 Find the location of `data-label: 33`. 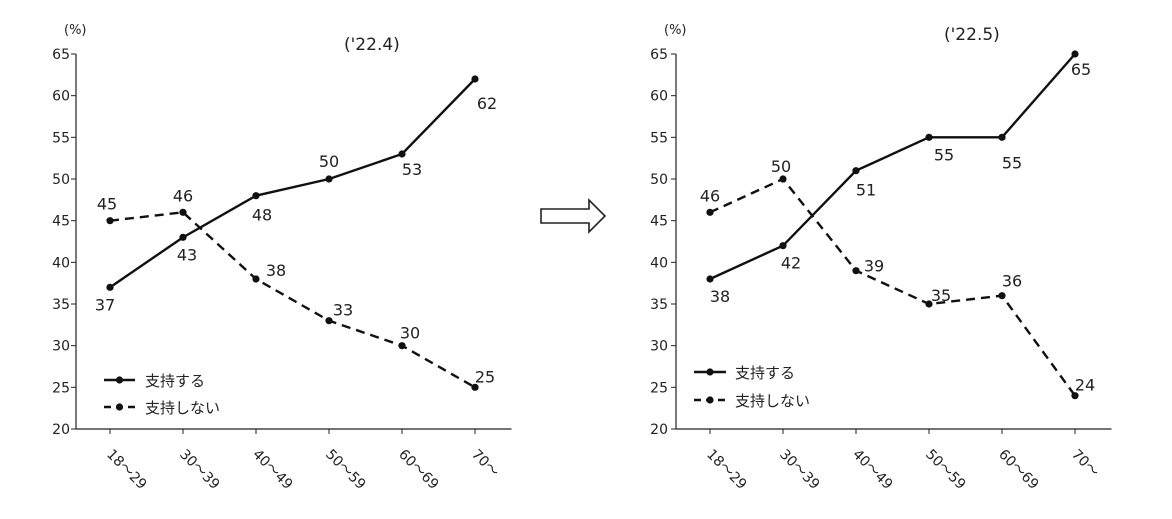

data-label: 33 is located at coordinates (343, 310).